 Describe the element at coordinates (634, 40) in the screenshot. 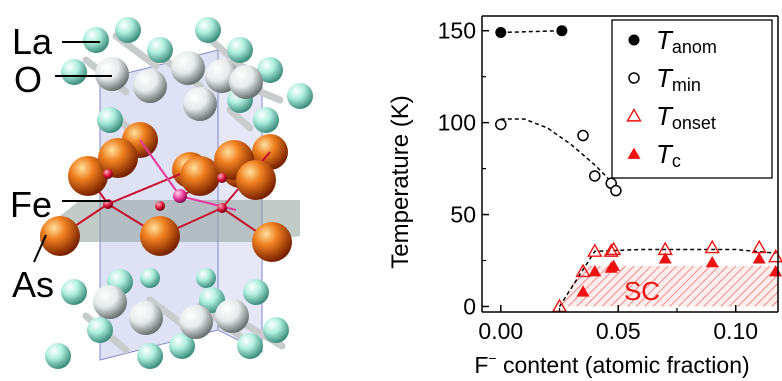

I see `legend-marker-anom` at that location.